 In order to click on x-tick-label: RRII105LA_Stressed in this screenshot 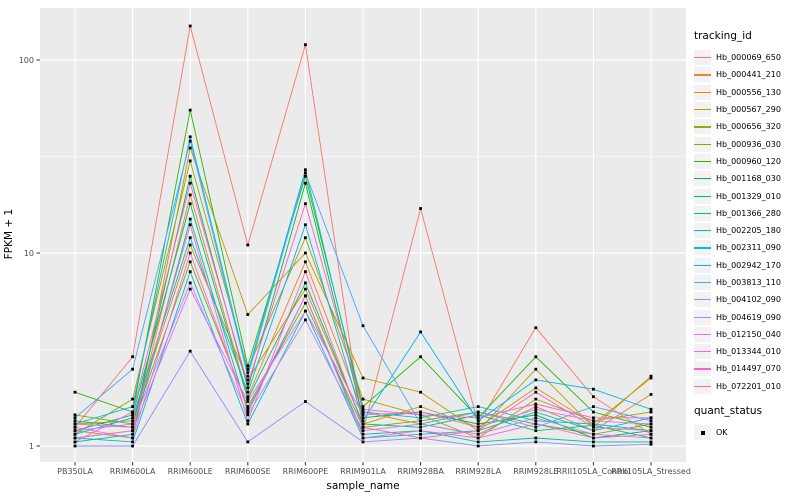, I will do `click(651, 471)`.